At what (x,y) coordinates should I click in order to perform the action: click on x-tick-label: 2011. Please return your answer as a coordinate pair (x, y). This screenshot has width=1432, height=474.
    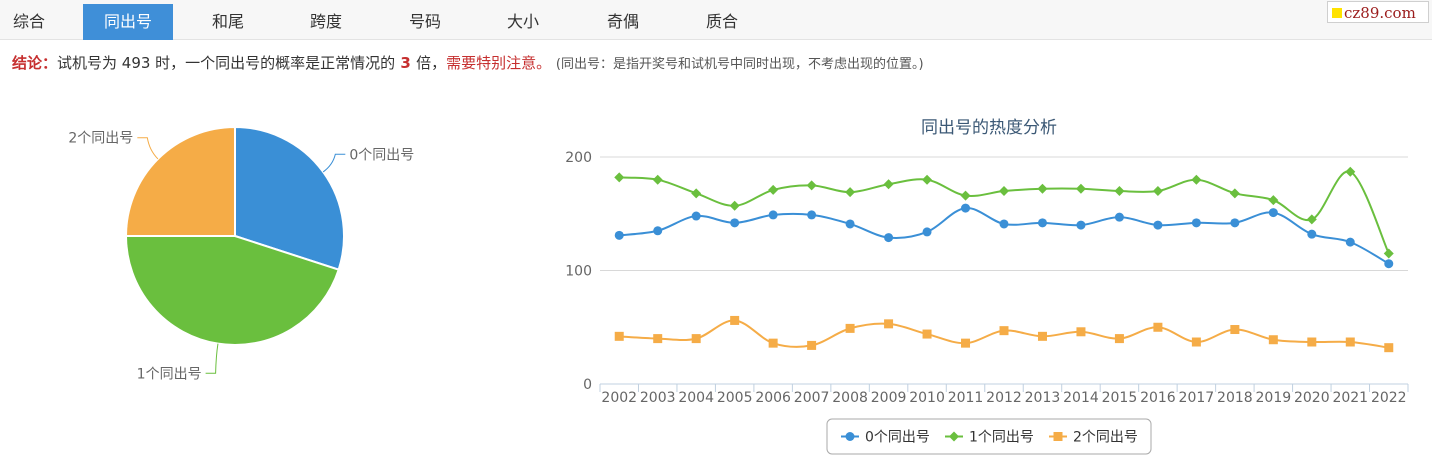
    Looking at the image, I should click on (966, 398).